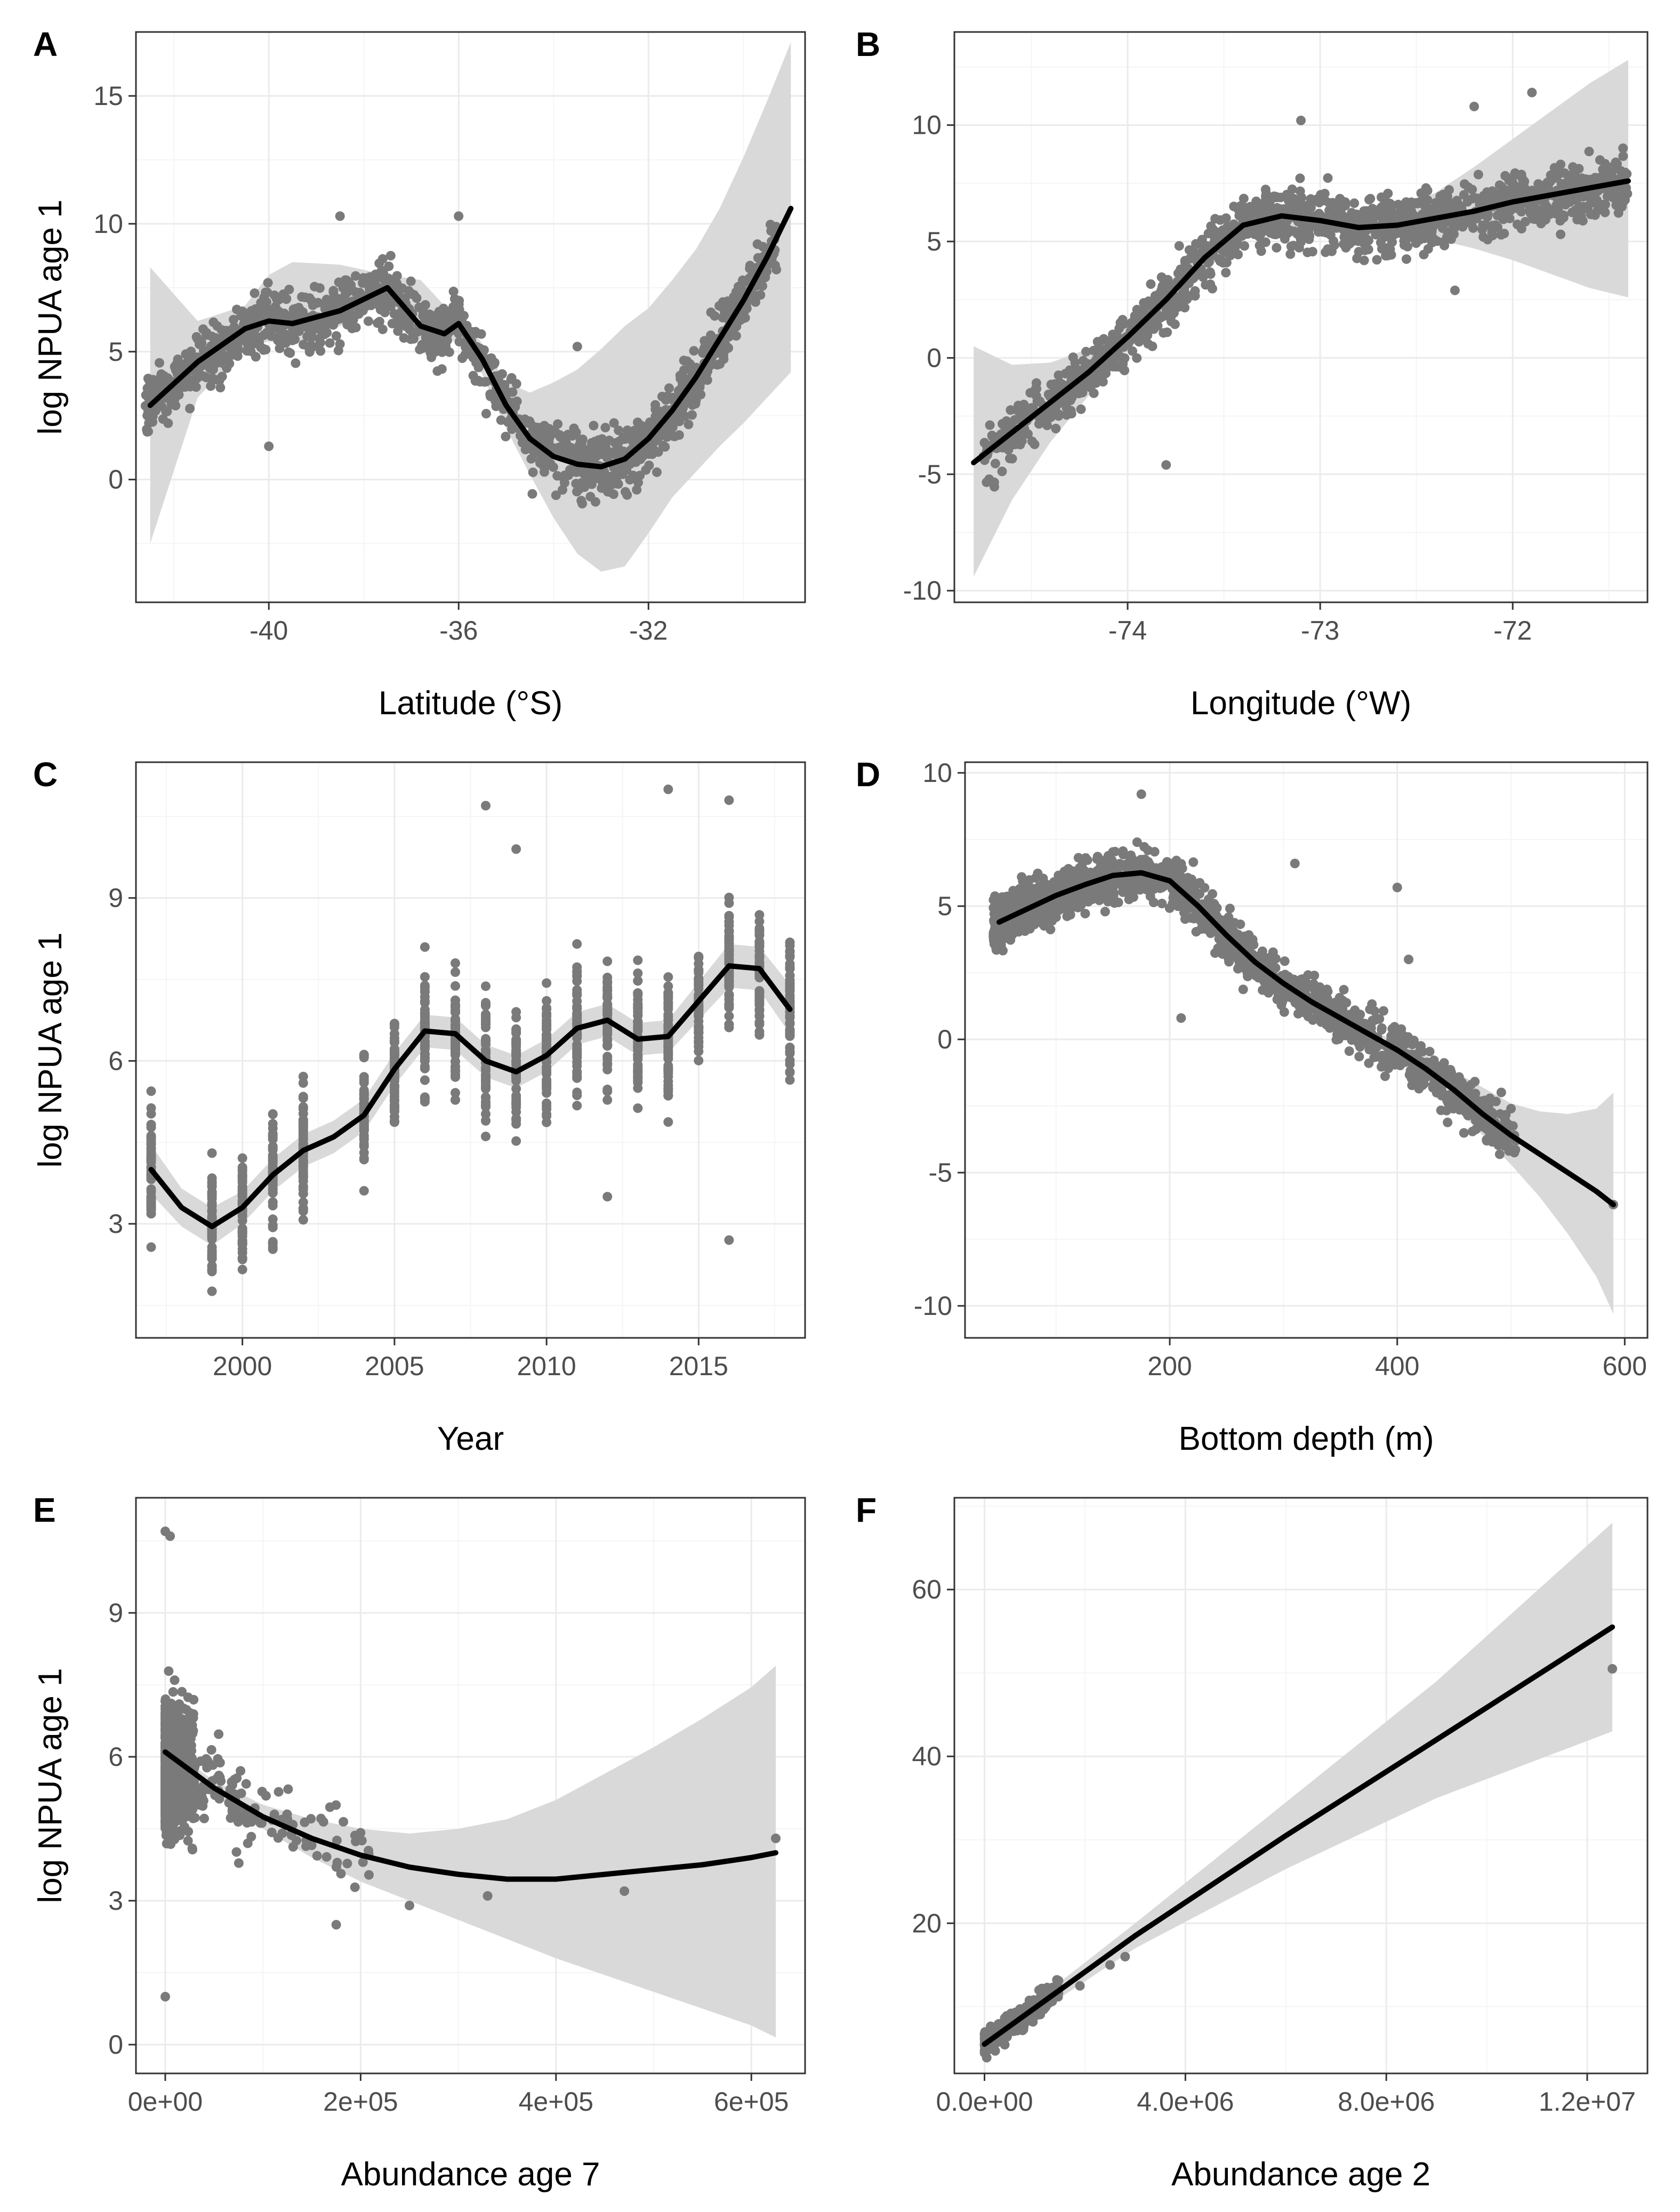 The height and width of the screenshot is (2212, 1680). Describe the element at coordinates (470, 1438) in the screenshot. I see `x-axis-title: Year` at that location.